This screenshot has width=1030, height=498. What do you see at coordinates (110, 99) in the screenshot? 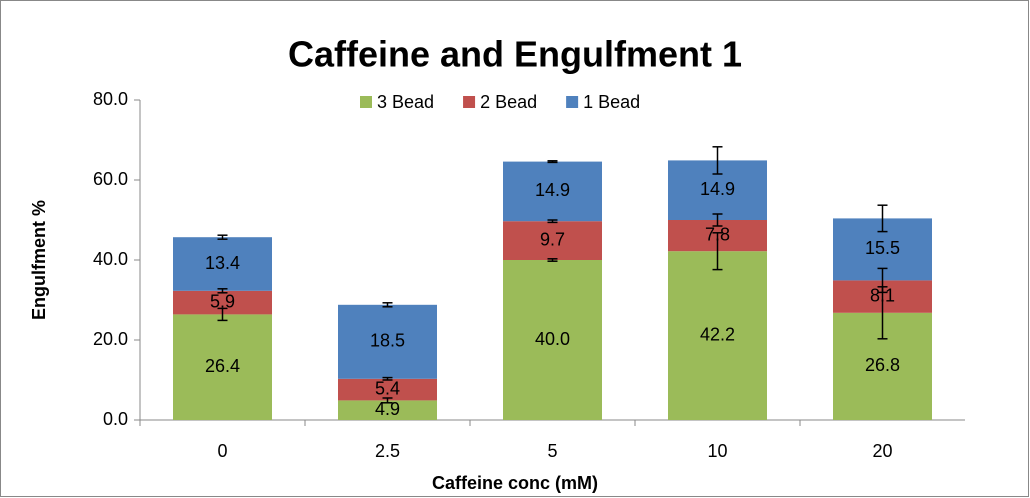
I see `y-tick-label: 80.0` at bounding box center [110, 99].